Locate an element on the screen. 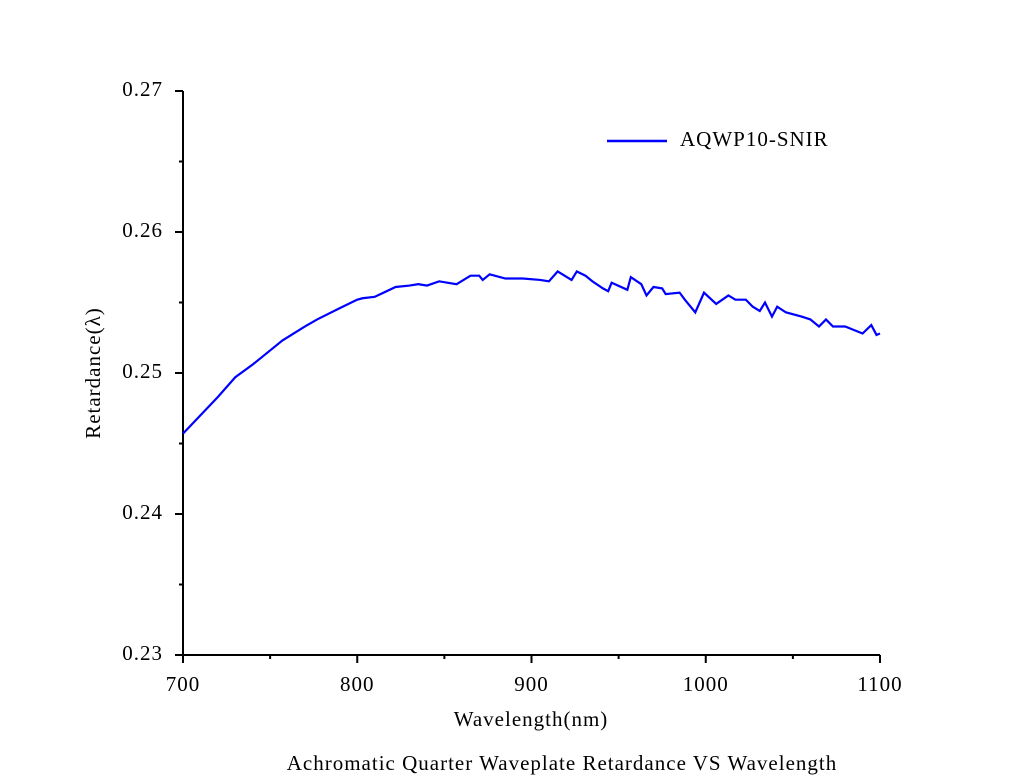 The height and width of the screenshot is (784, 1024). x-axis-label: Wavelength(nm) is located at coordinates (531, 719).